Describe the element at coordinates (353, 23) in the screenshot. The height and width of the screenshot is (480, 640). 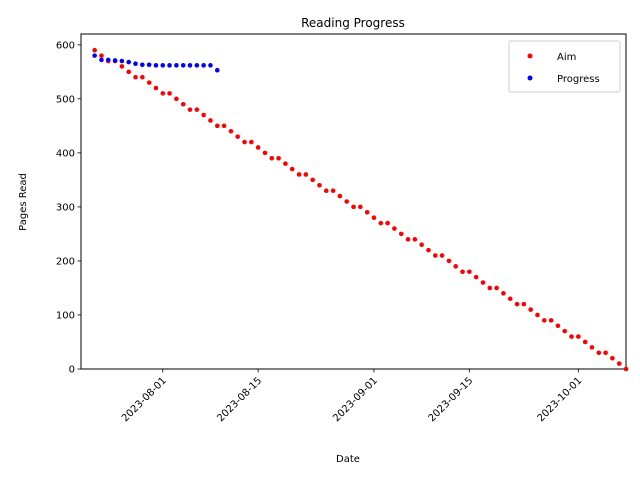
I see `chart-title: Reading Progress` at that location.